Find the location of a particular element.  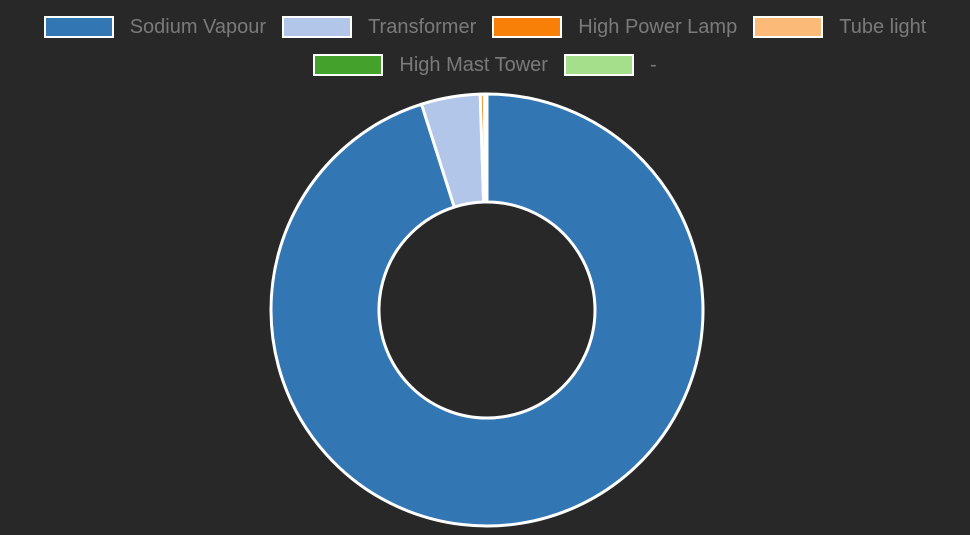

donut-slice-tube-light is located at coordinates (485, 148).